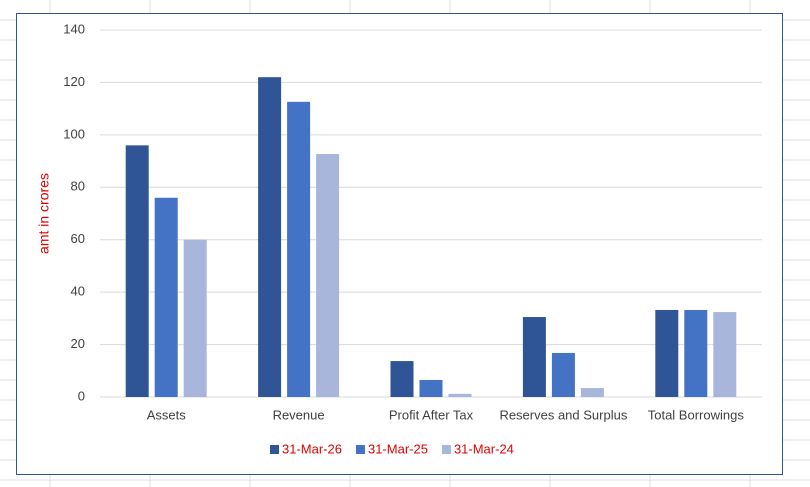 The image size is (810, 487). What do you see at coordinates (484, 448) in the screenshot?
I see `legend-label: 31-Mar-24` at bounding box center [484, 448].